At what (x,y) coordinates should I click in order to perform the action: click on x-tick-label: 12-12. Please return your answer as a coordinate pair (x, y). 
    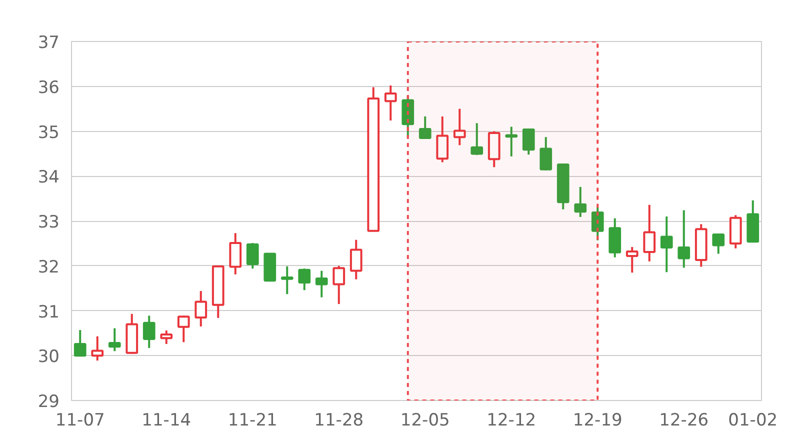
    Looking at the image, I should click on (511, 420).